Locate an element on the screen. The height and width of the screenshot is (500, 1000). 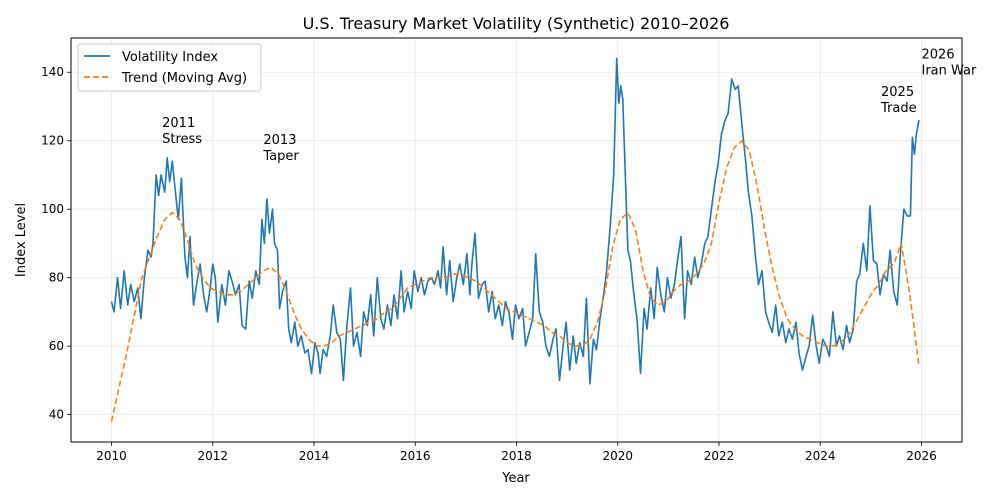
x-tick-label: 2018 is located at coordinates (516, 456).